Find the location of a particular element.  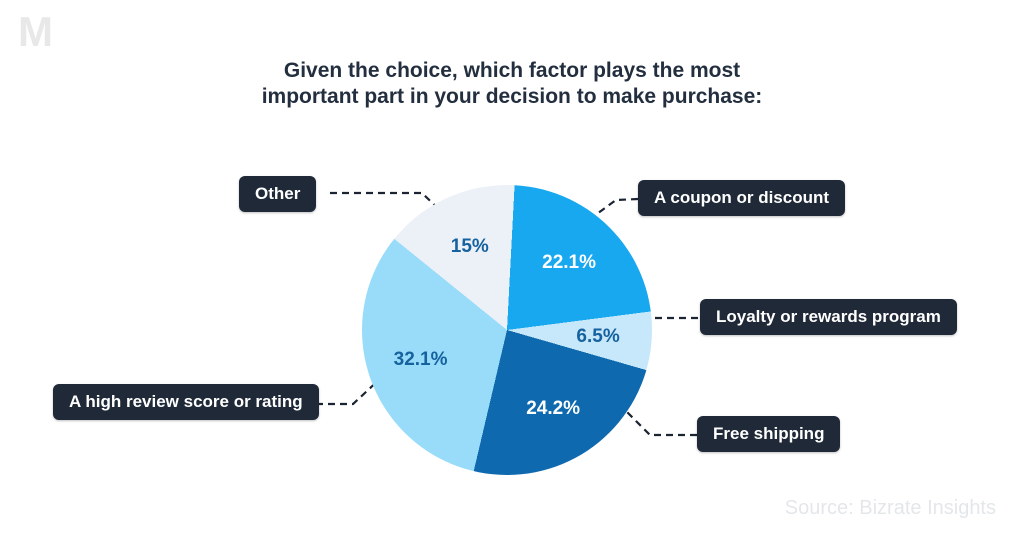

callout-label-other: Other is located at coordinates (278, 194).